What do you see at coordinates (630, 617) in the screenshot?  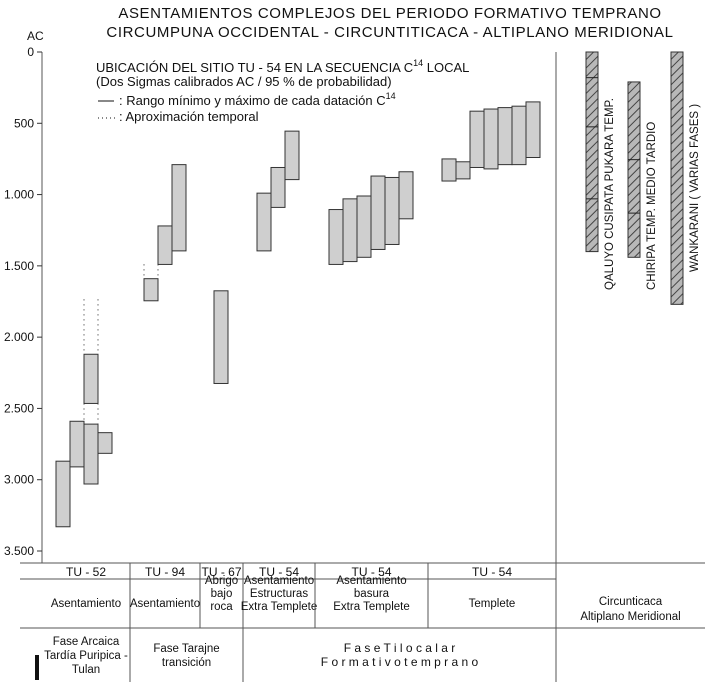 I see `region-label: Altiplano Meridional` at bounding box center [630, 617].